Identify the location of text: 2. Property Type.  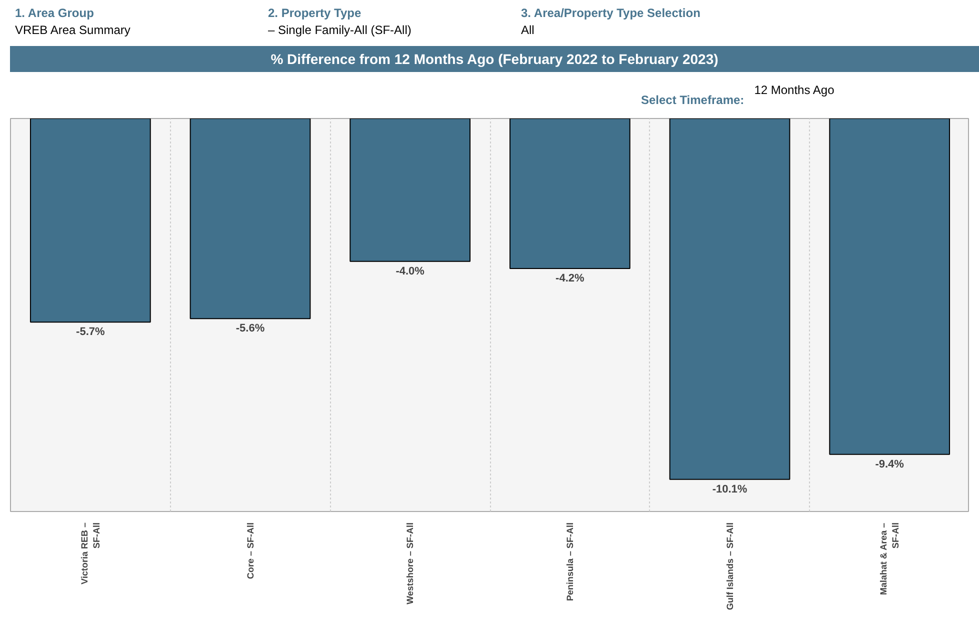
(315, 13).